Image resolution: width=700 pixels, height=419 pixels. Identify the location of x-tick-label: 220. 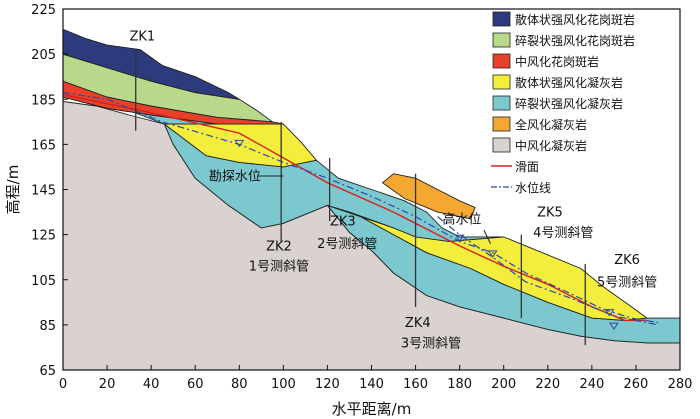
(547, 384).